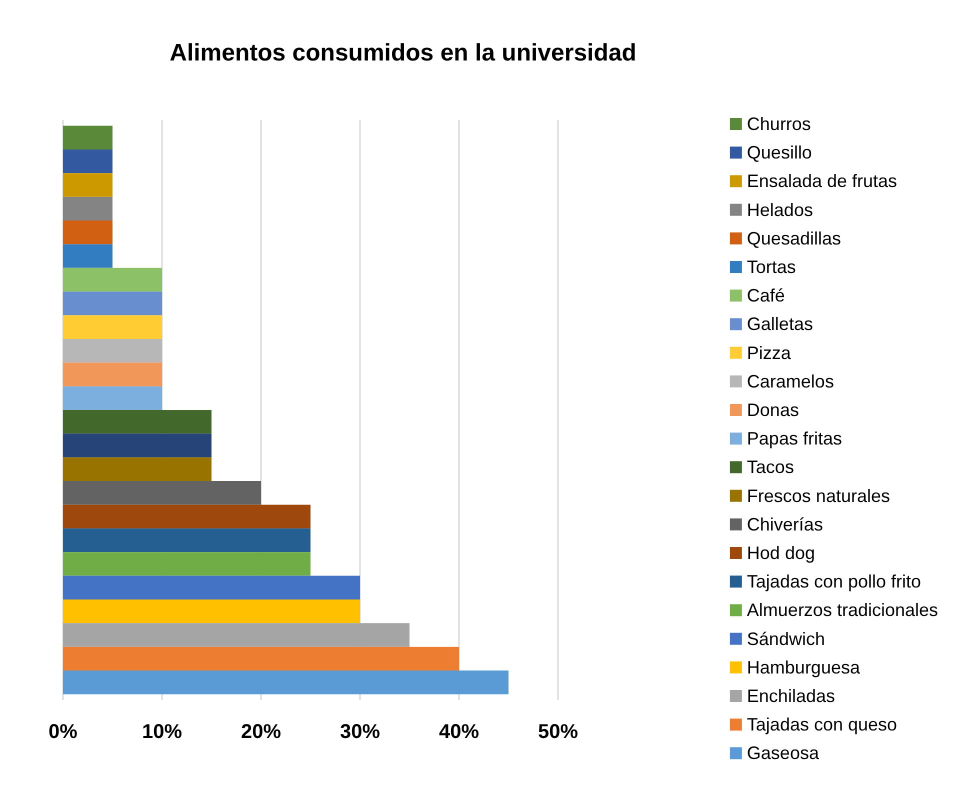 The width and height of the screenshot is (956, 786). What do you see at coordinates (818, 496) in the screenshot?
I see `legend-label: Frescos naturales` at bounding box center [818, 496].